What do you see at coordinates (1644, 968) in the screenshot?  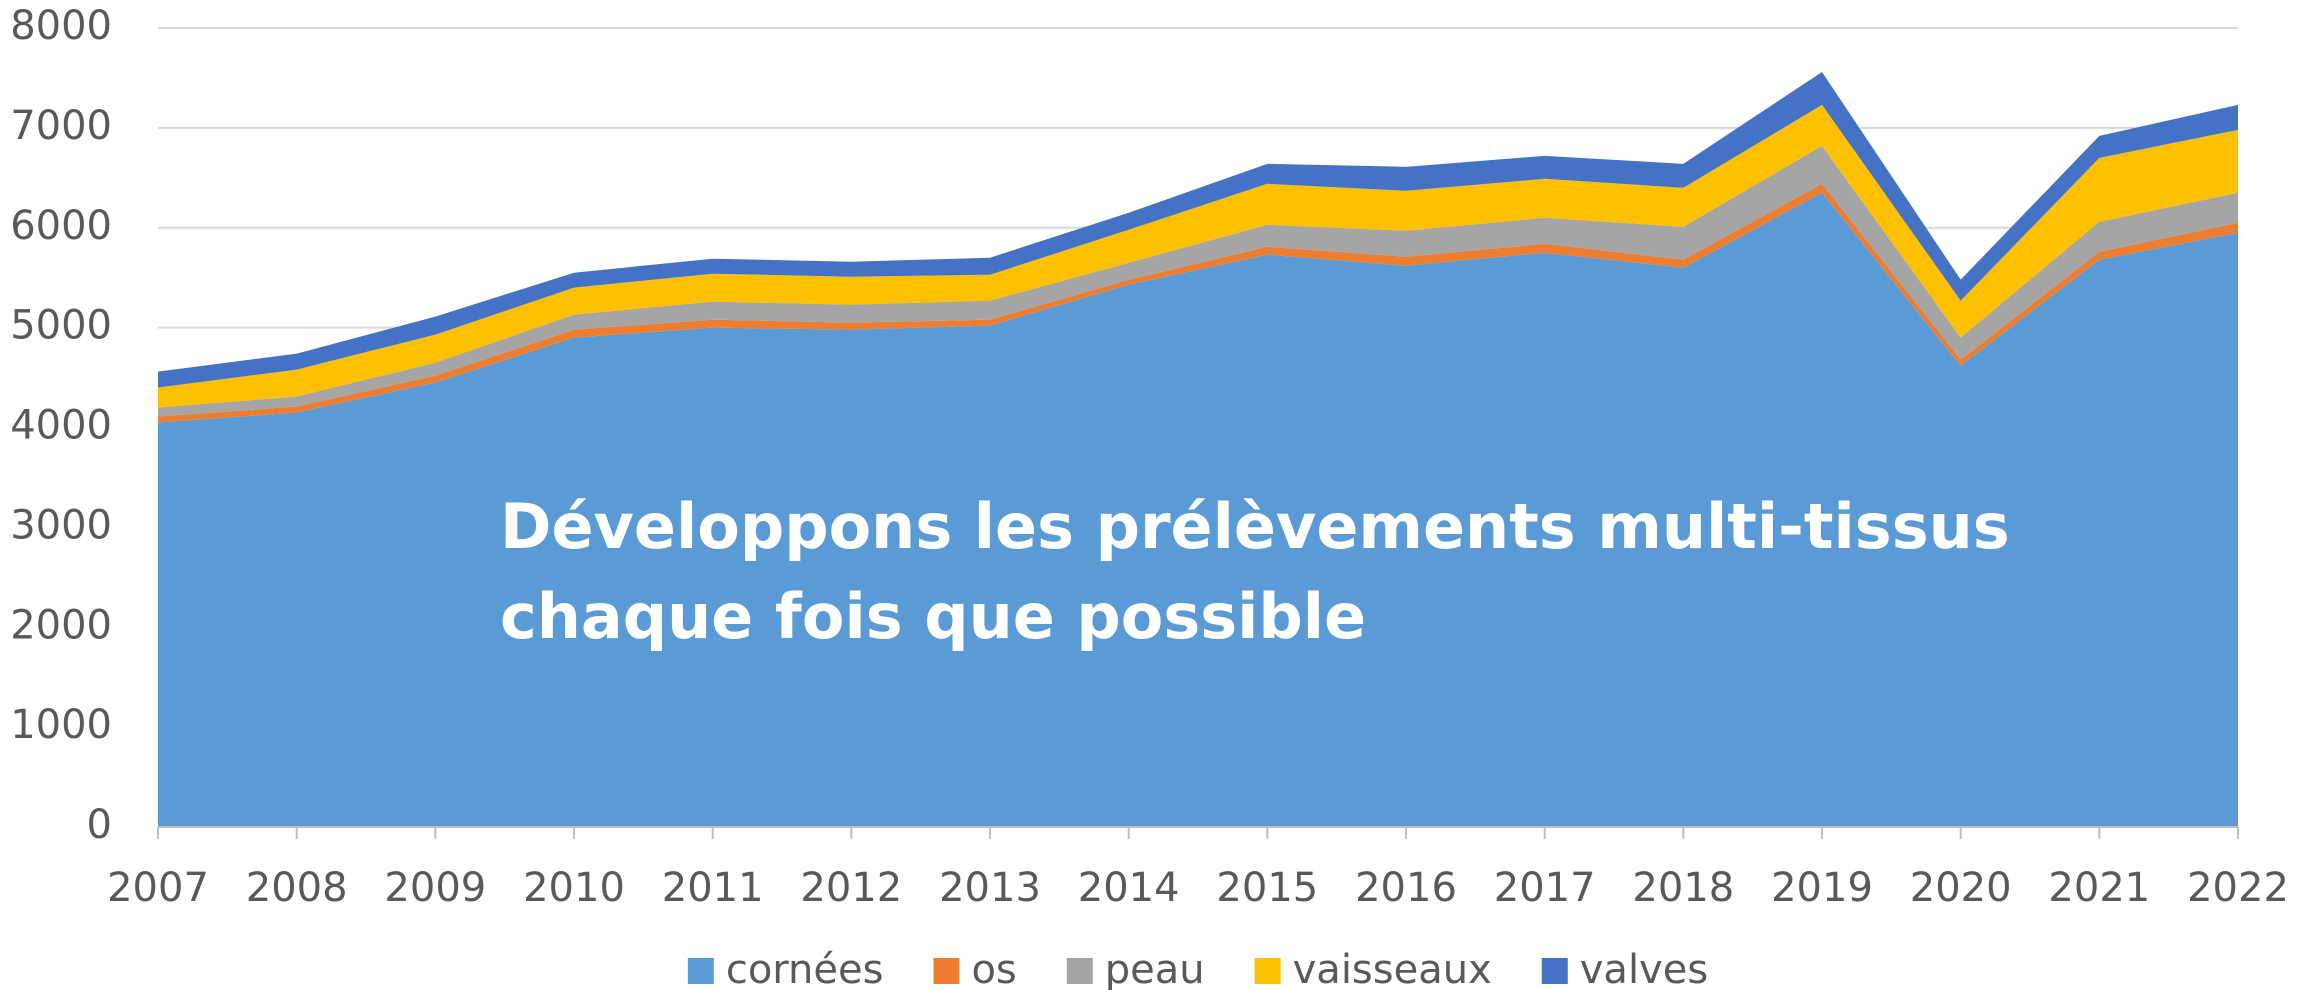 I see `legend-label: valves` at bounding box center [1644, 968].